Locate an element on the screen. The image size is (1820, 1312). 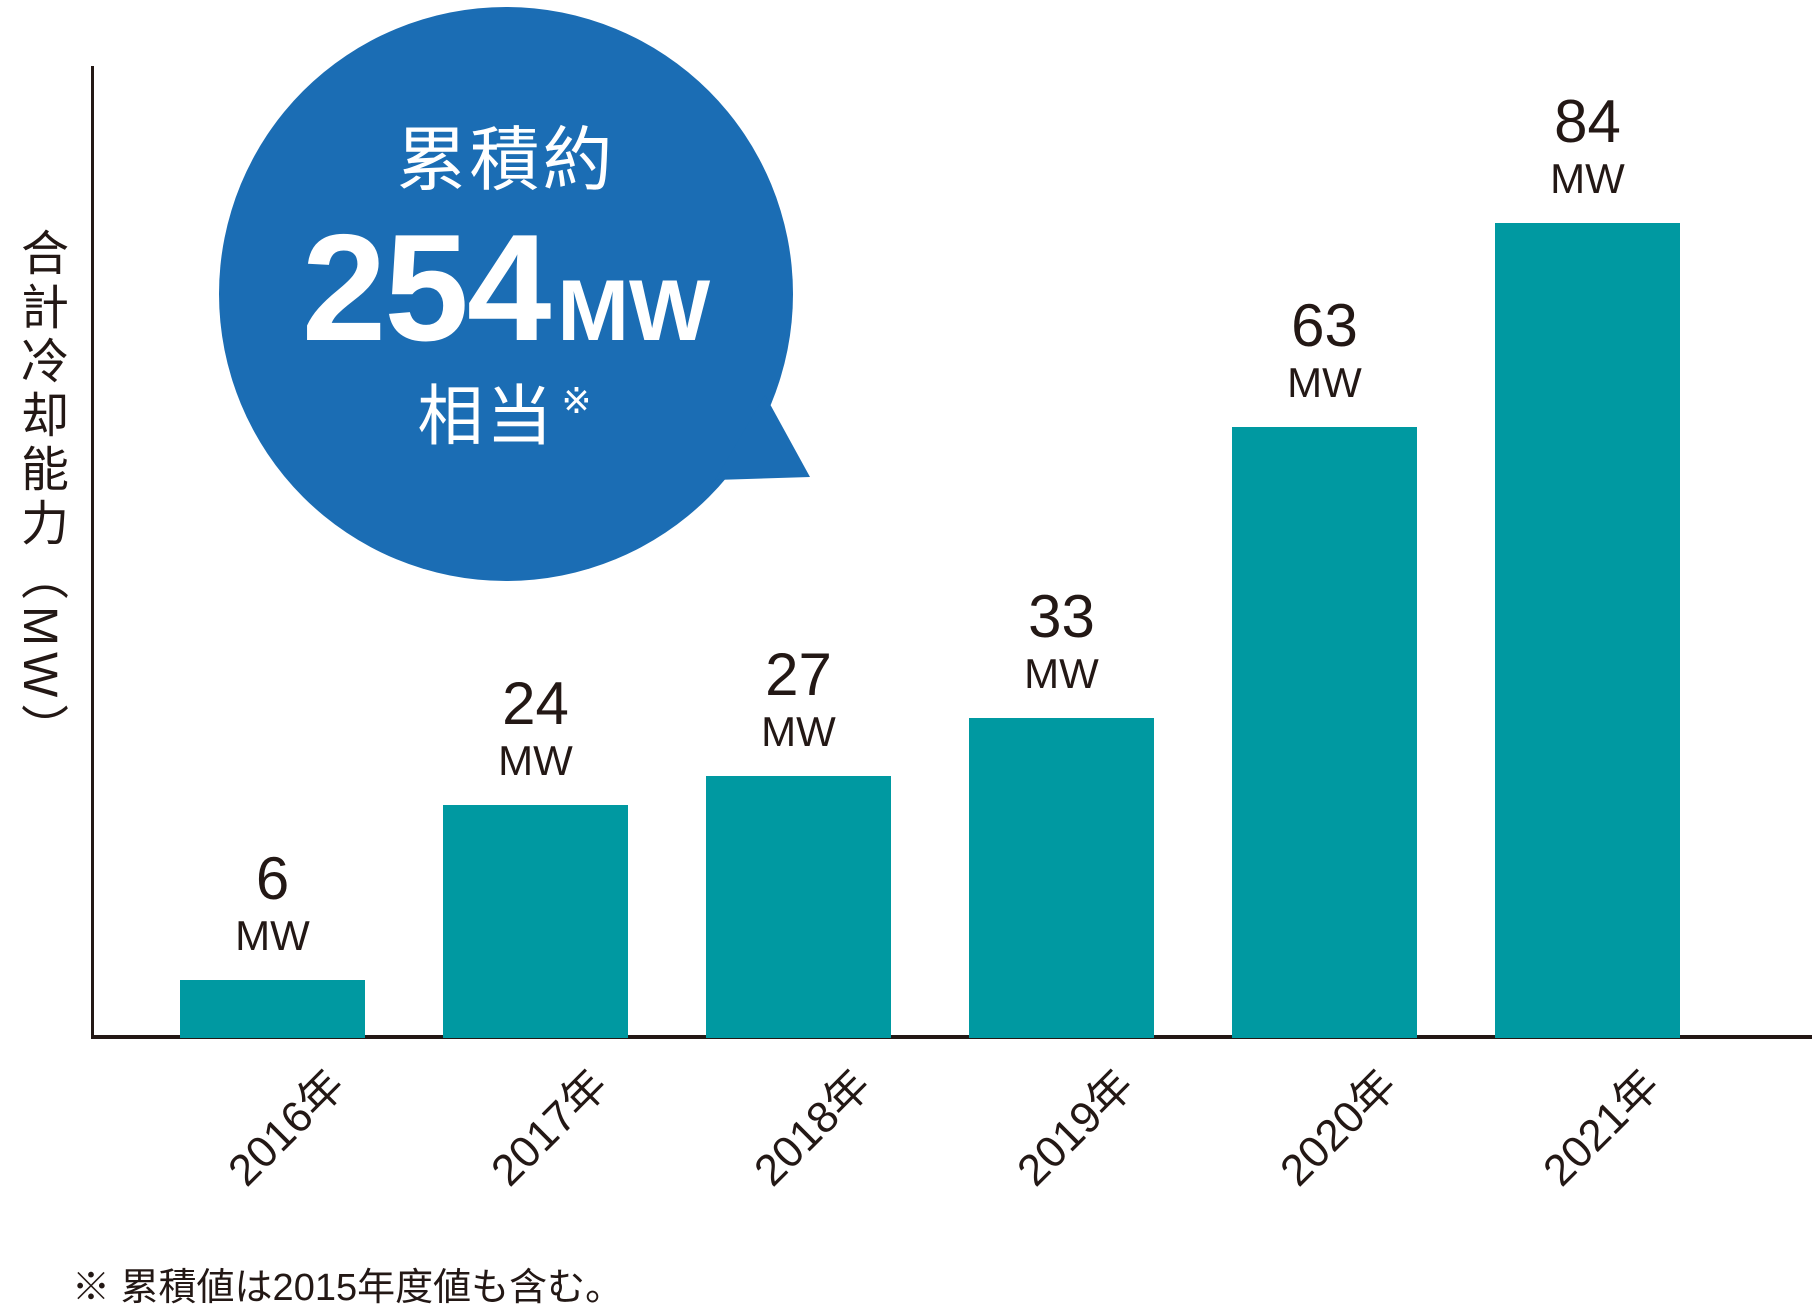
bar-value-label: 27 MW is located at coordinates (799, 699).